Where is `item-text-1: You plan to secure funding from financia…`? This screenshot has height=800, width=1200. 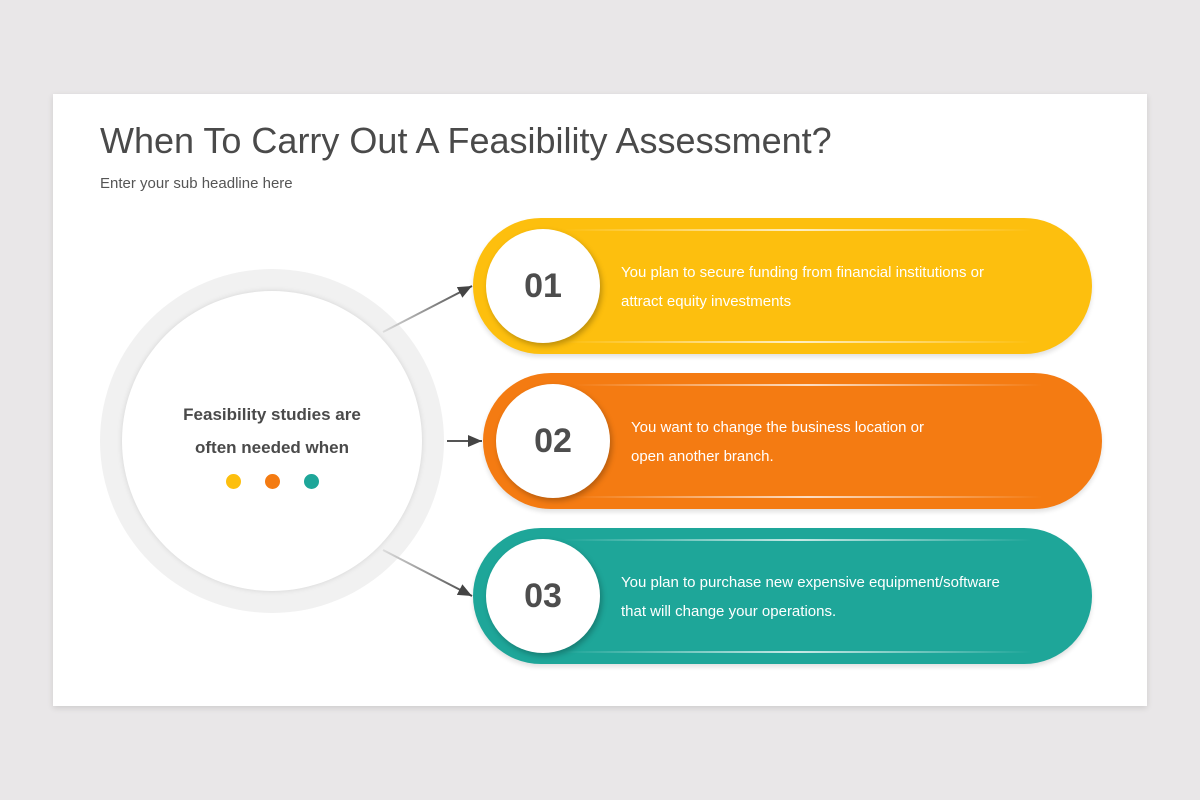 item-text-1: You plan to secure funding from financia… is located at coordinates (841, 287).